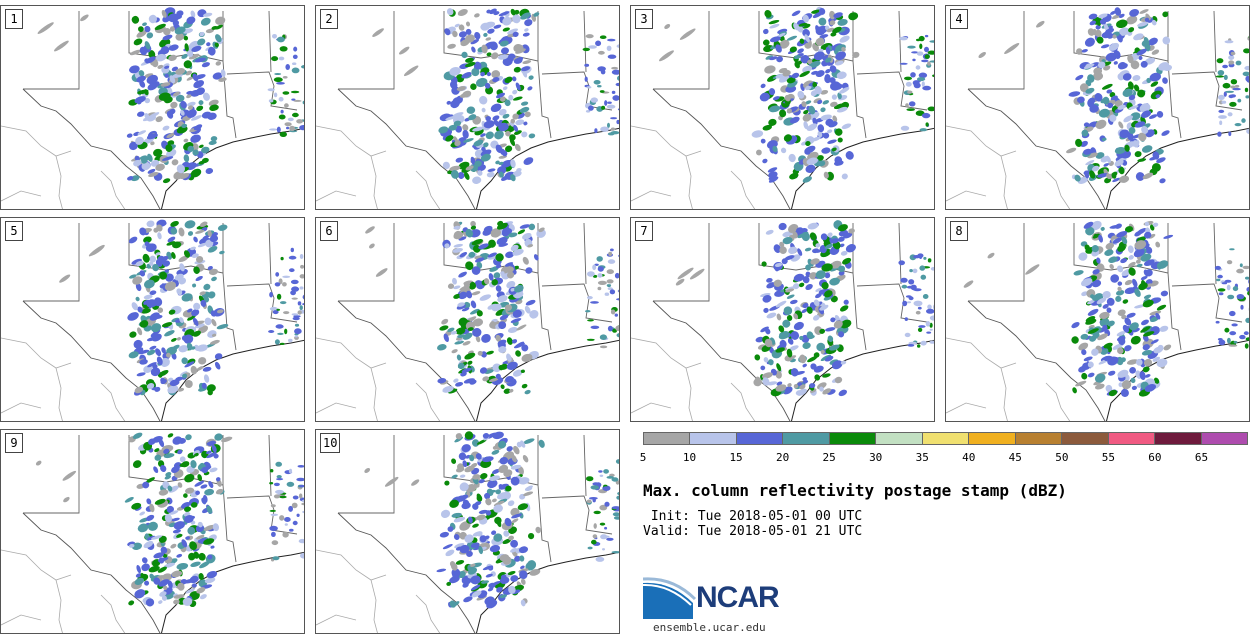 This screenshot has width=1260, height=635. I want to click on colorbar-tick-label: 65, so click(1201, 457).